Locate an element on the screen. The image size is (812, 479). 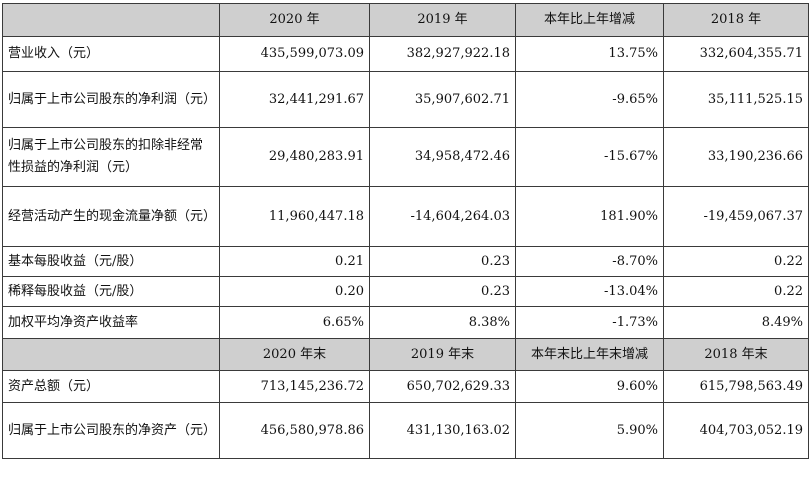
value-cell: -19,459,067.37 is located at coordinates (736, 216).